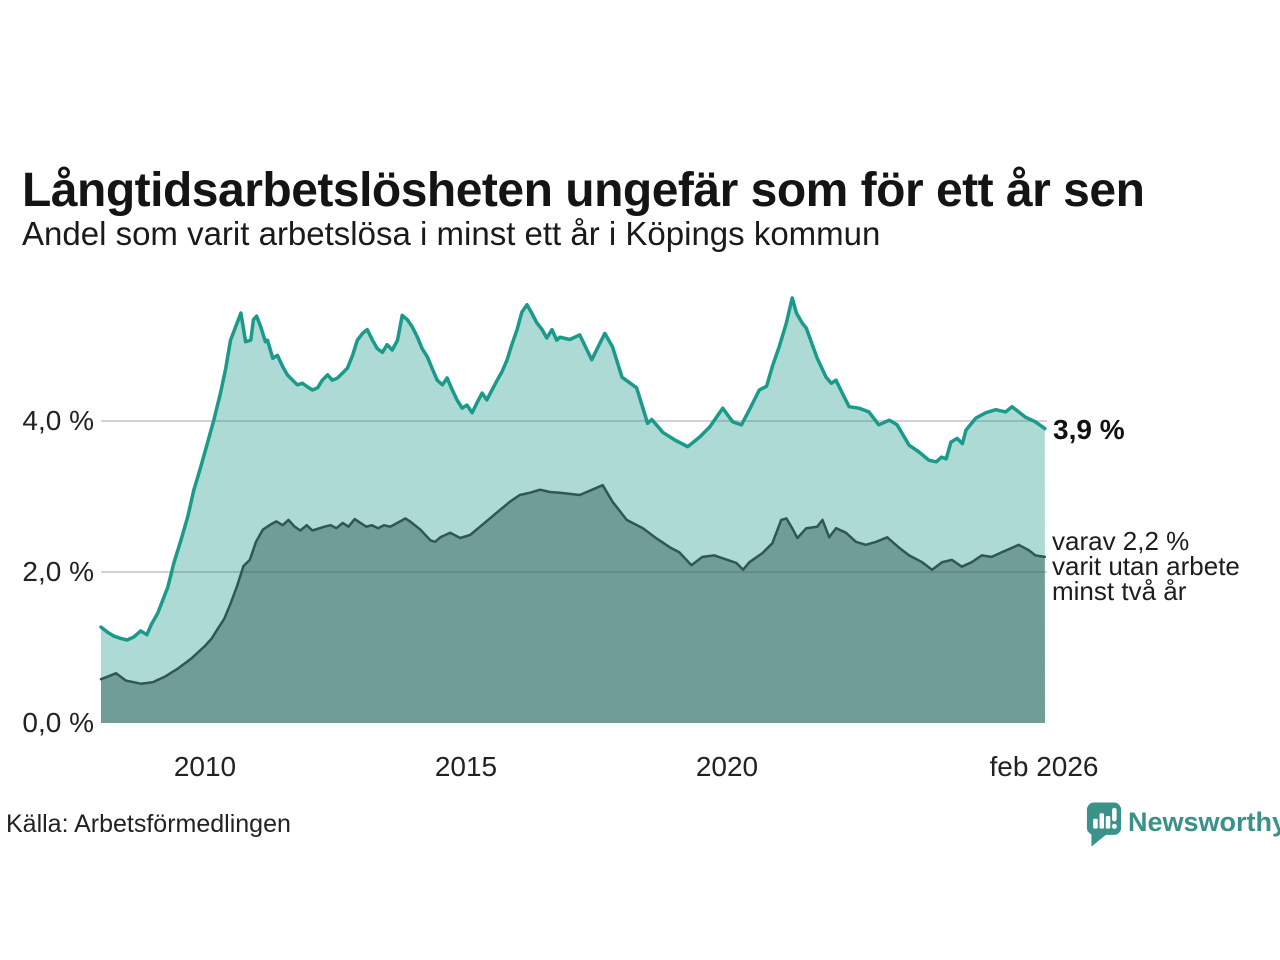  What do you see at coordinates (466, 766) in the screenshot?
I see `x-axis-label-2015: 2015` at bounding box center [466, 766].